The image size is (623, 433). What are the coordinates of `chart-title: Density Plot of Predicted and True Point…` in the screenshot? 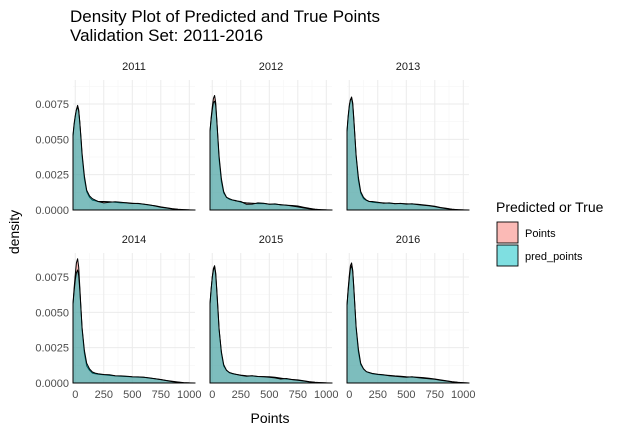 It's located at (225, 16).